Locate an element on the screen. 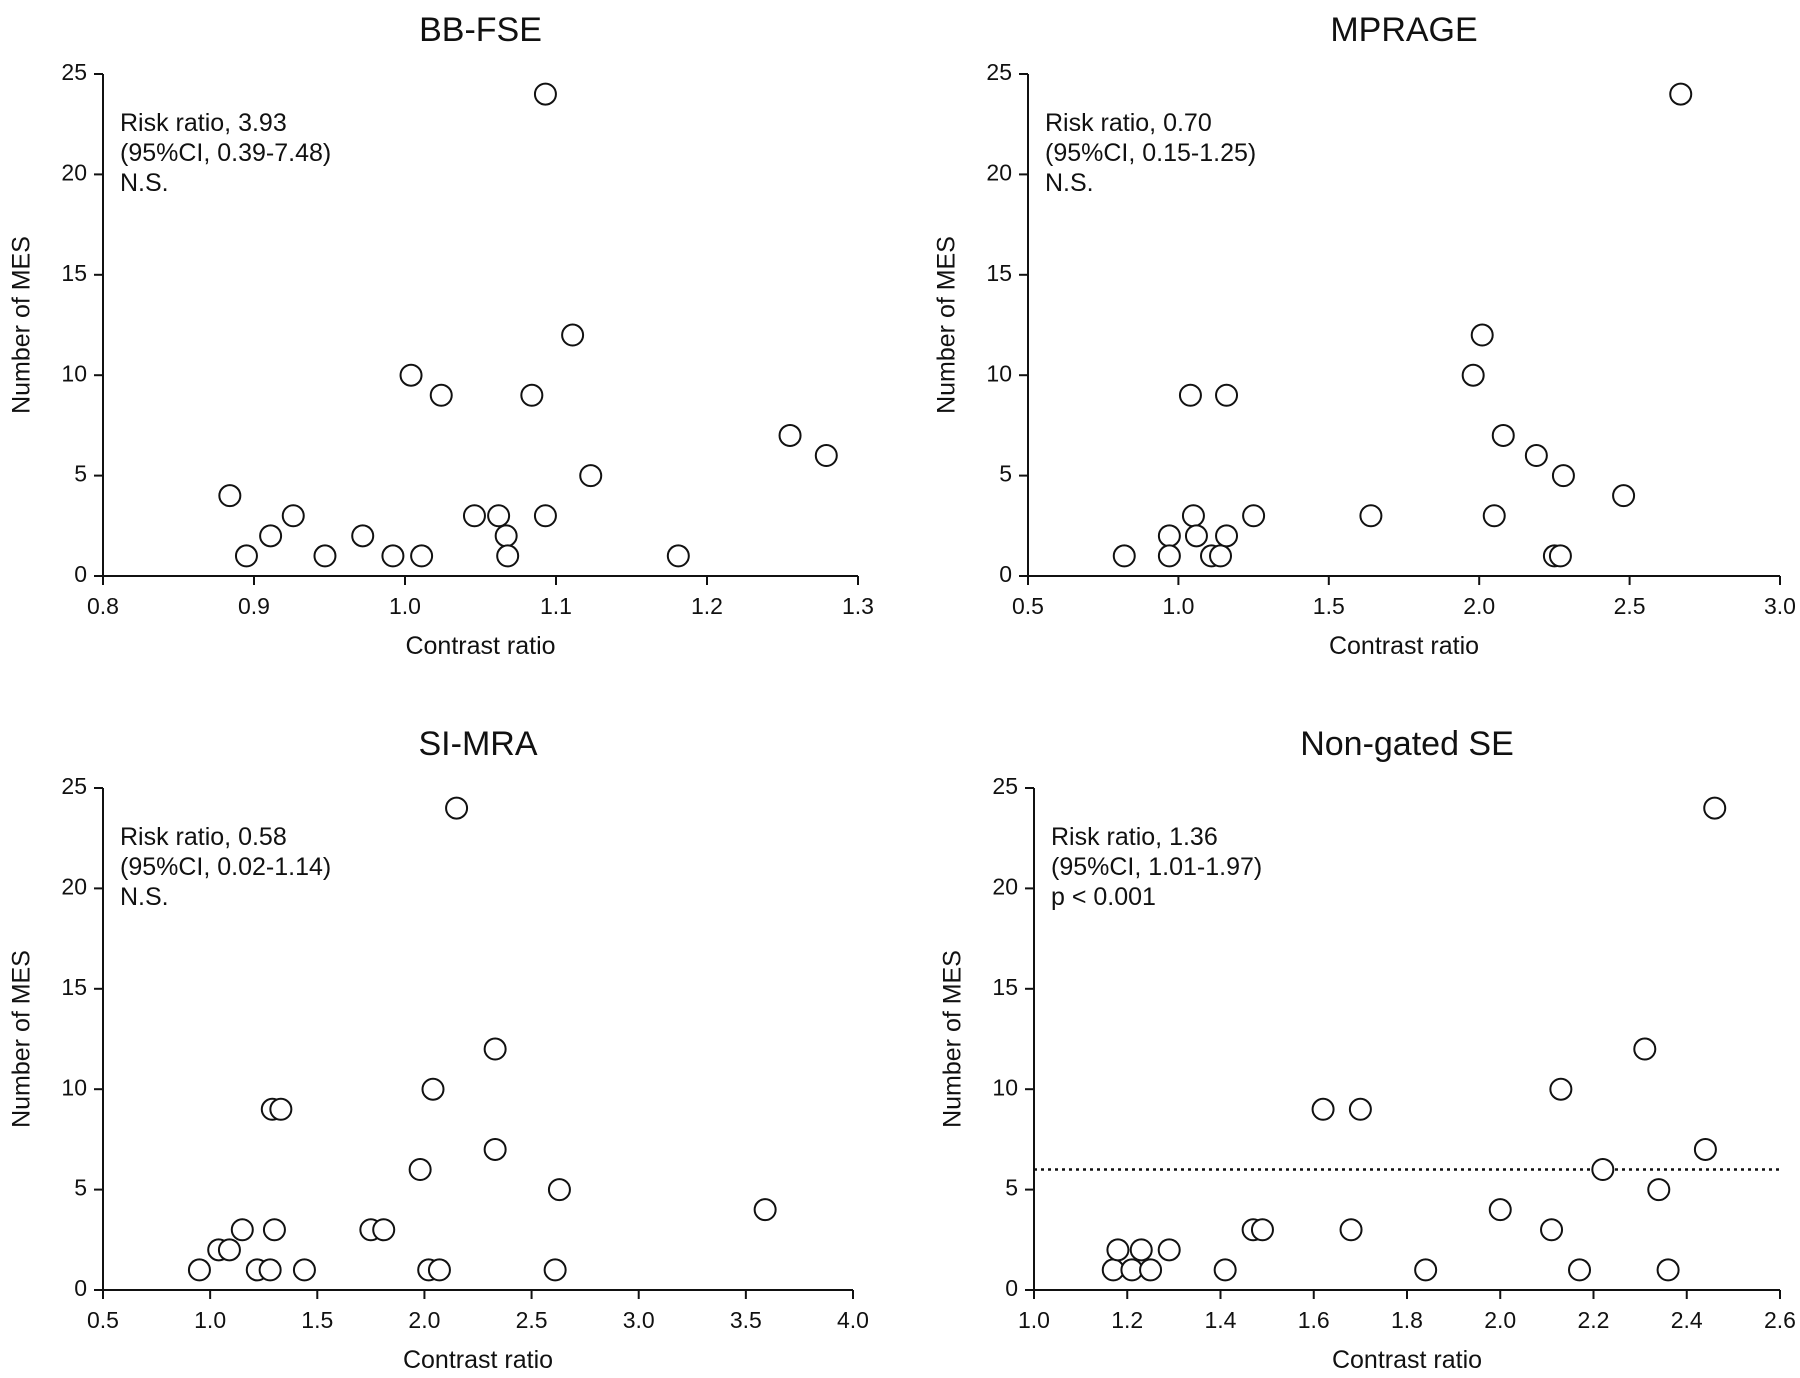 Image resolution: width=1800 pixels, height=1378 pixels. stat-annotation: (95%CI, 0.15-1.25) is located at coordinates (1150, 153).